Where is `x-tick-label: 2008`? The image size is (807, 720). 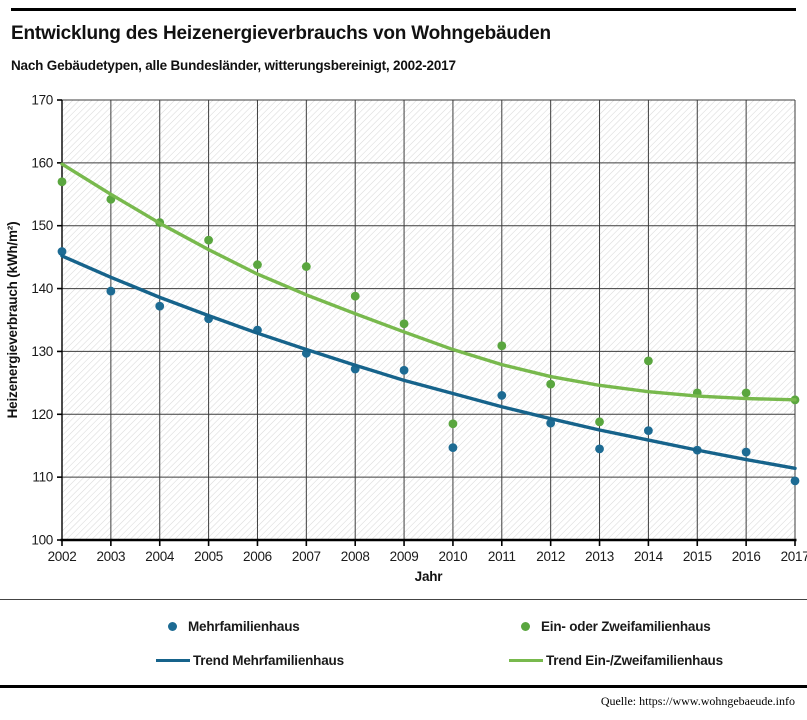 x-tick-label: 2008 is located at coordinates (355, 556).